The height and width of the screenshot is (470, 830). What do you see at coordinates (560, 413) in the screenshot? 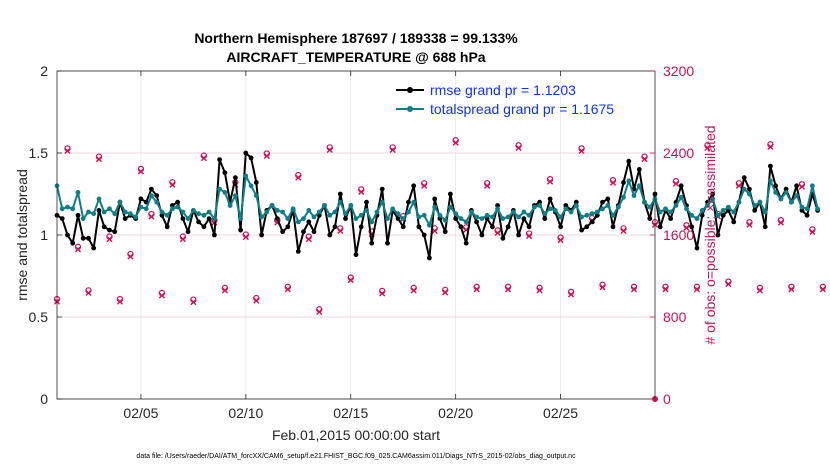
I see `x-tick-label: 02/25` at bounding box center [560, 413].